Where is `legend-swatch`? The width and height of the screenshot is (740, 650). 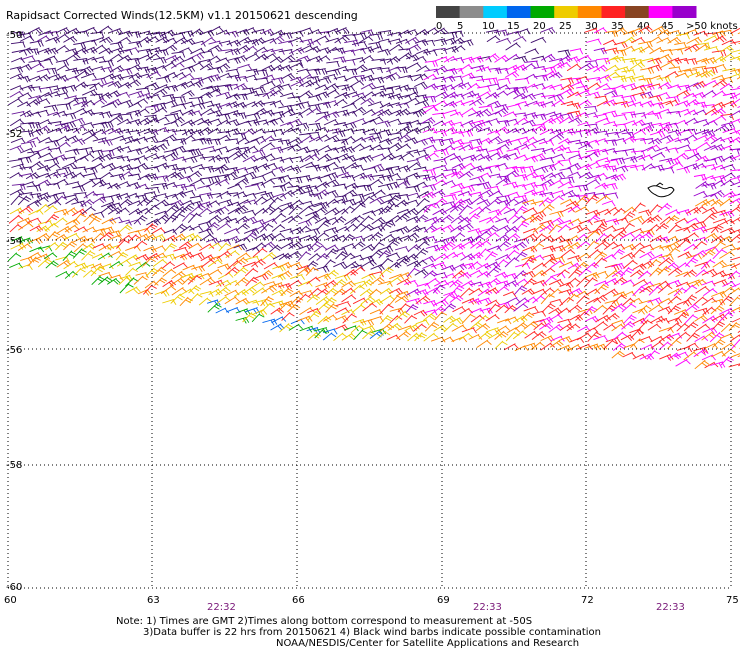
legend-swatch is located at coordinates (637, 12).